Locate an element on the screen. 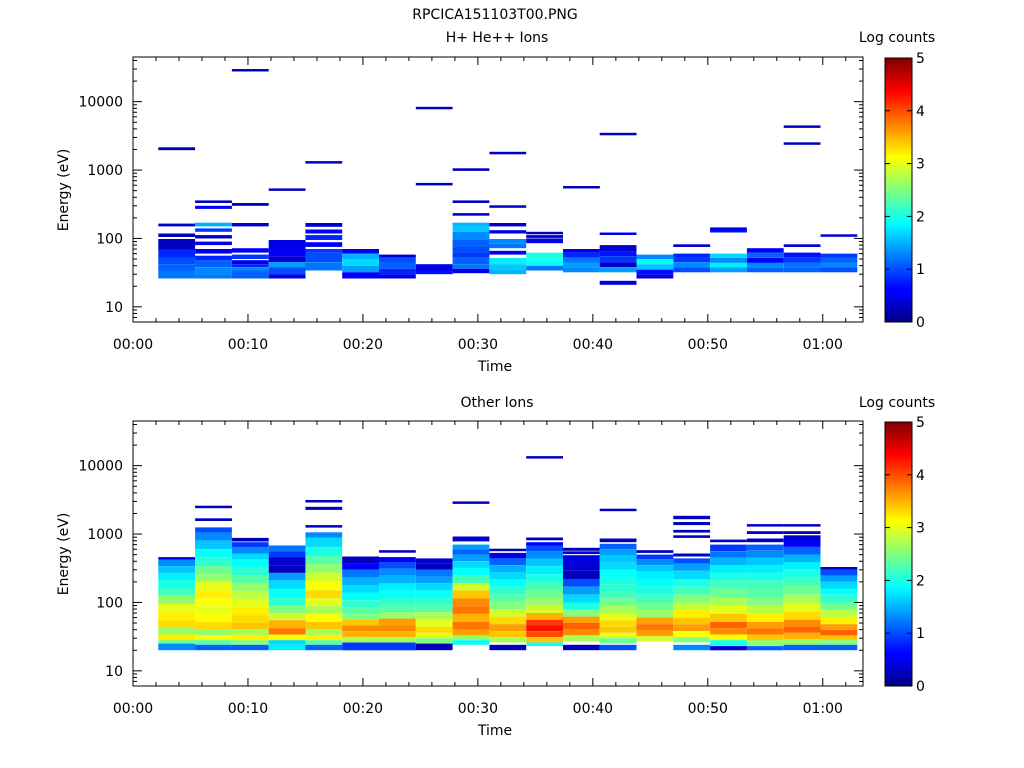  x-tick-label: 00:40 is located at coordinates (593, 709).